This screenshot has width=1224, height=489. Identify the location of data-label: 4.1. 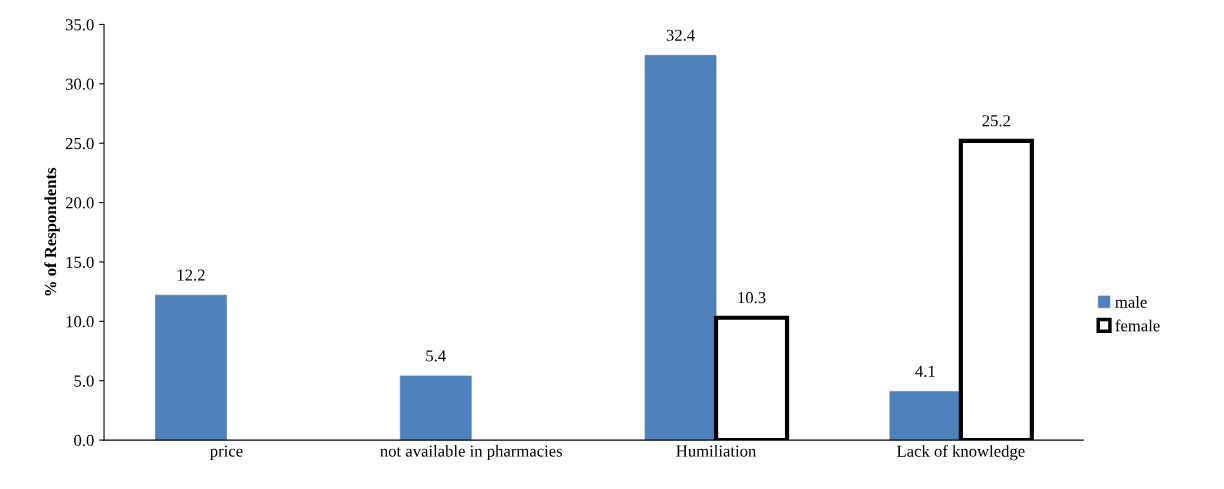
(925, 371).